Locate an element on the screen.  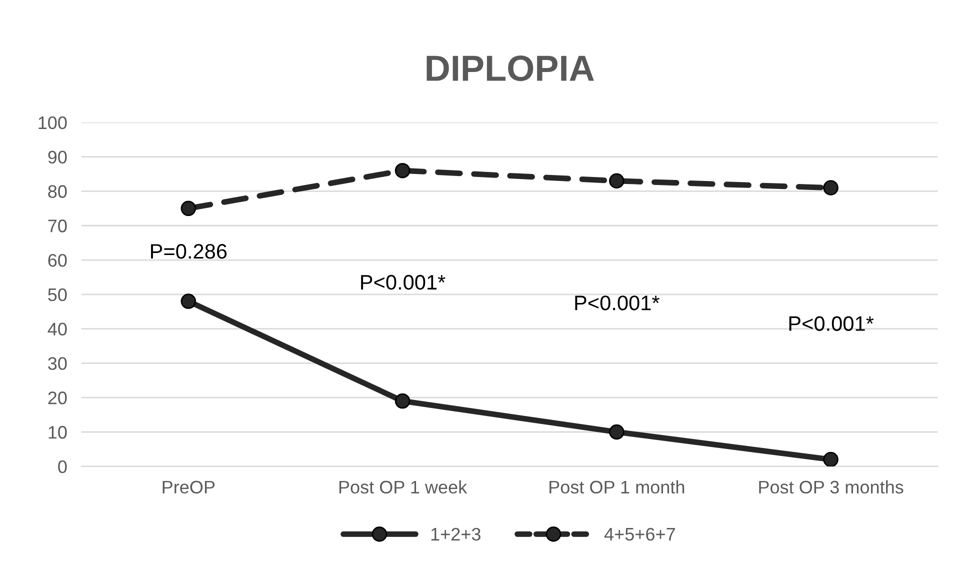
legend-label: 4+5+6+7 is located at coordinates (639, 534).